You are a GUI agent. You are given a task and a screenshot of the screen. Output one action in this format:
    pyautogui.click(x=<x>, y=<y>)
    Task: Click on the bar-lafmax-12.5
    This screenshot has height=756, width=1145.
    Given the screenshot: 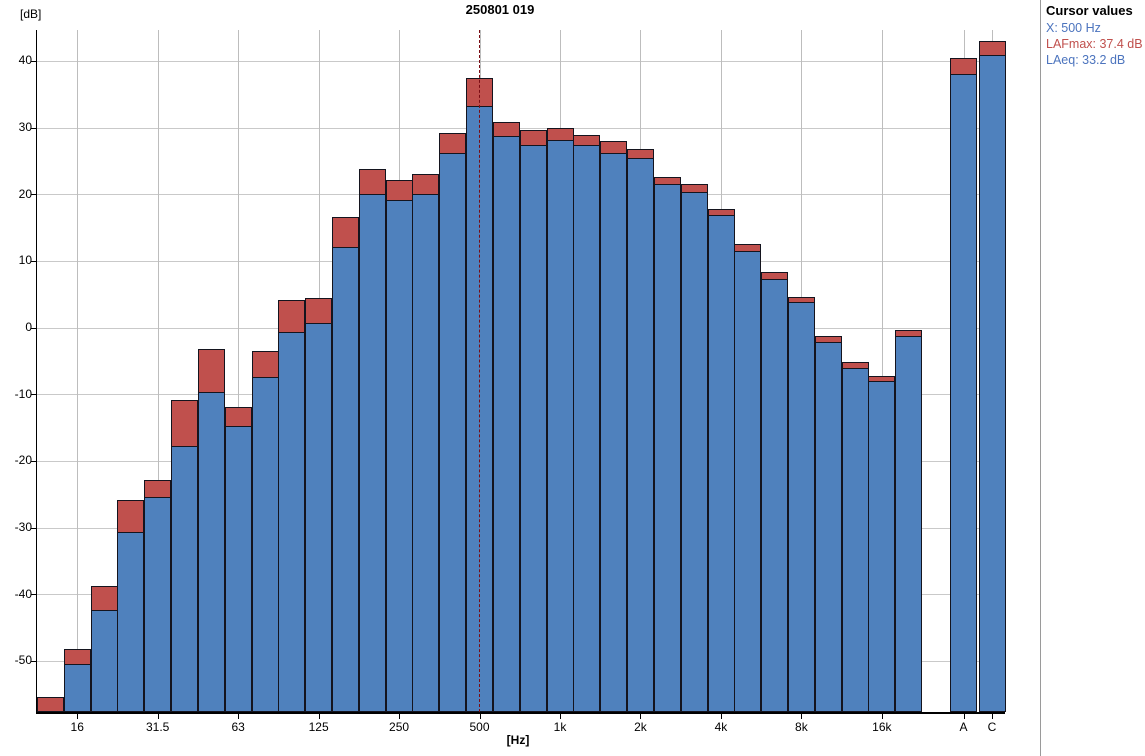 What is the action you would take?
    pyautogui.click(x=50, y=704)
    